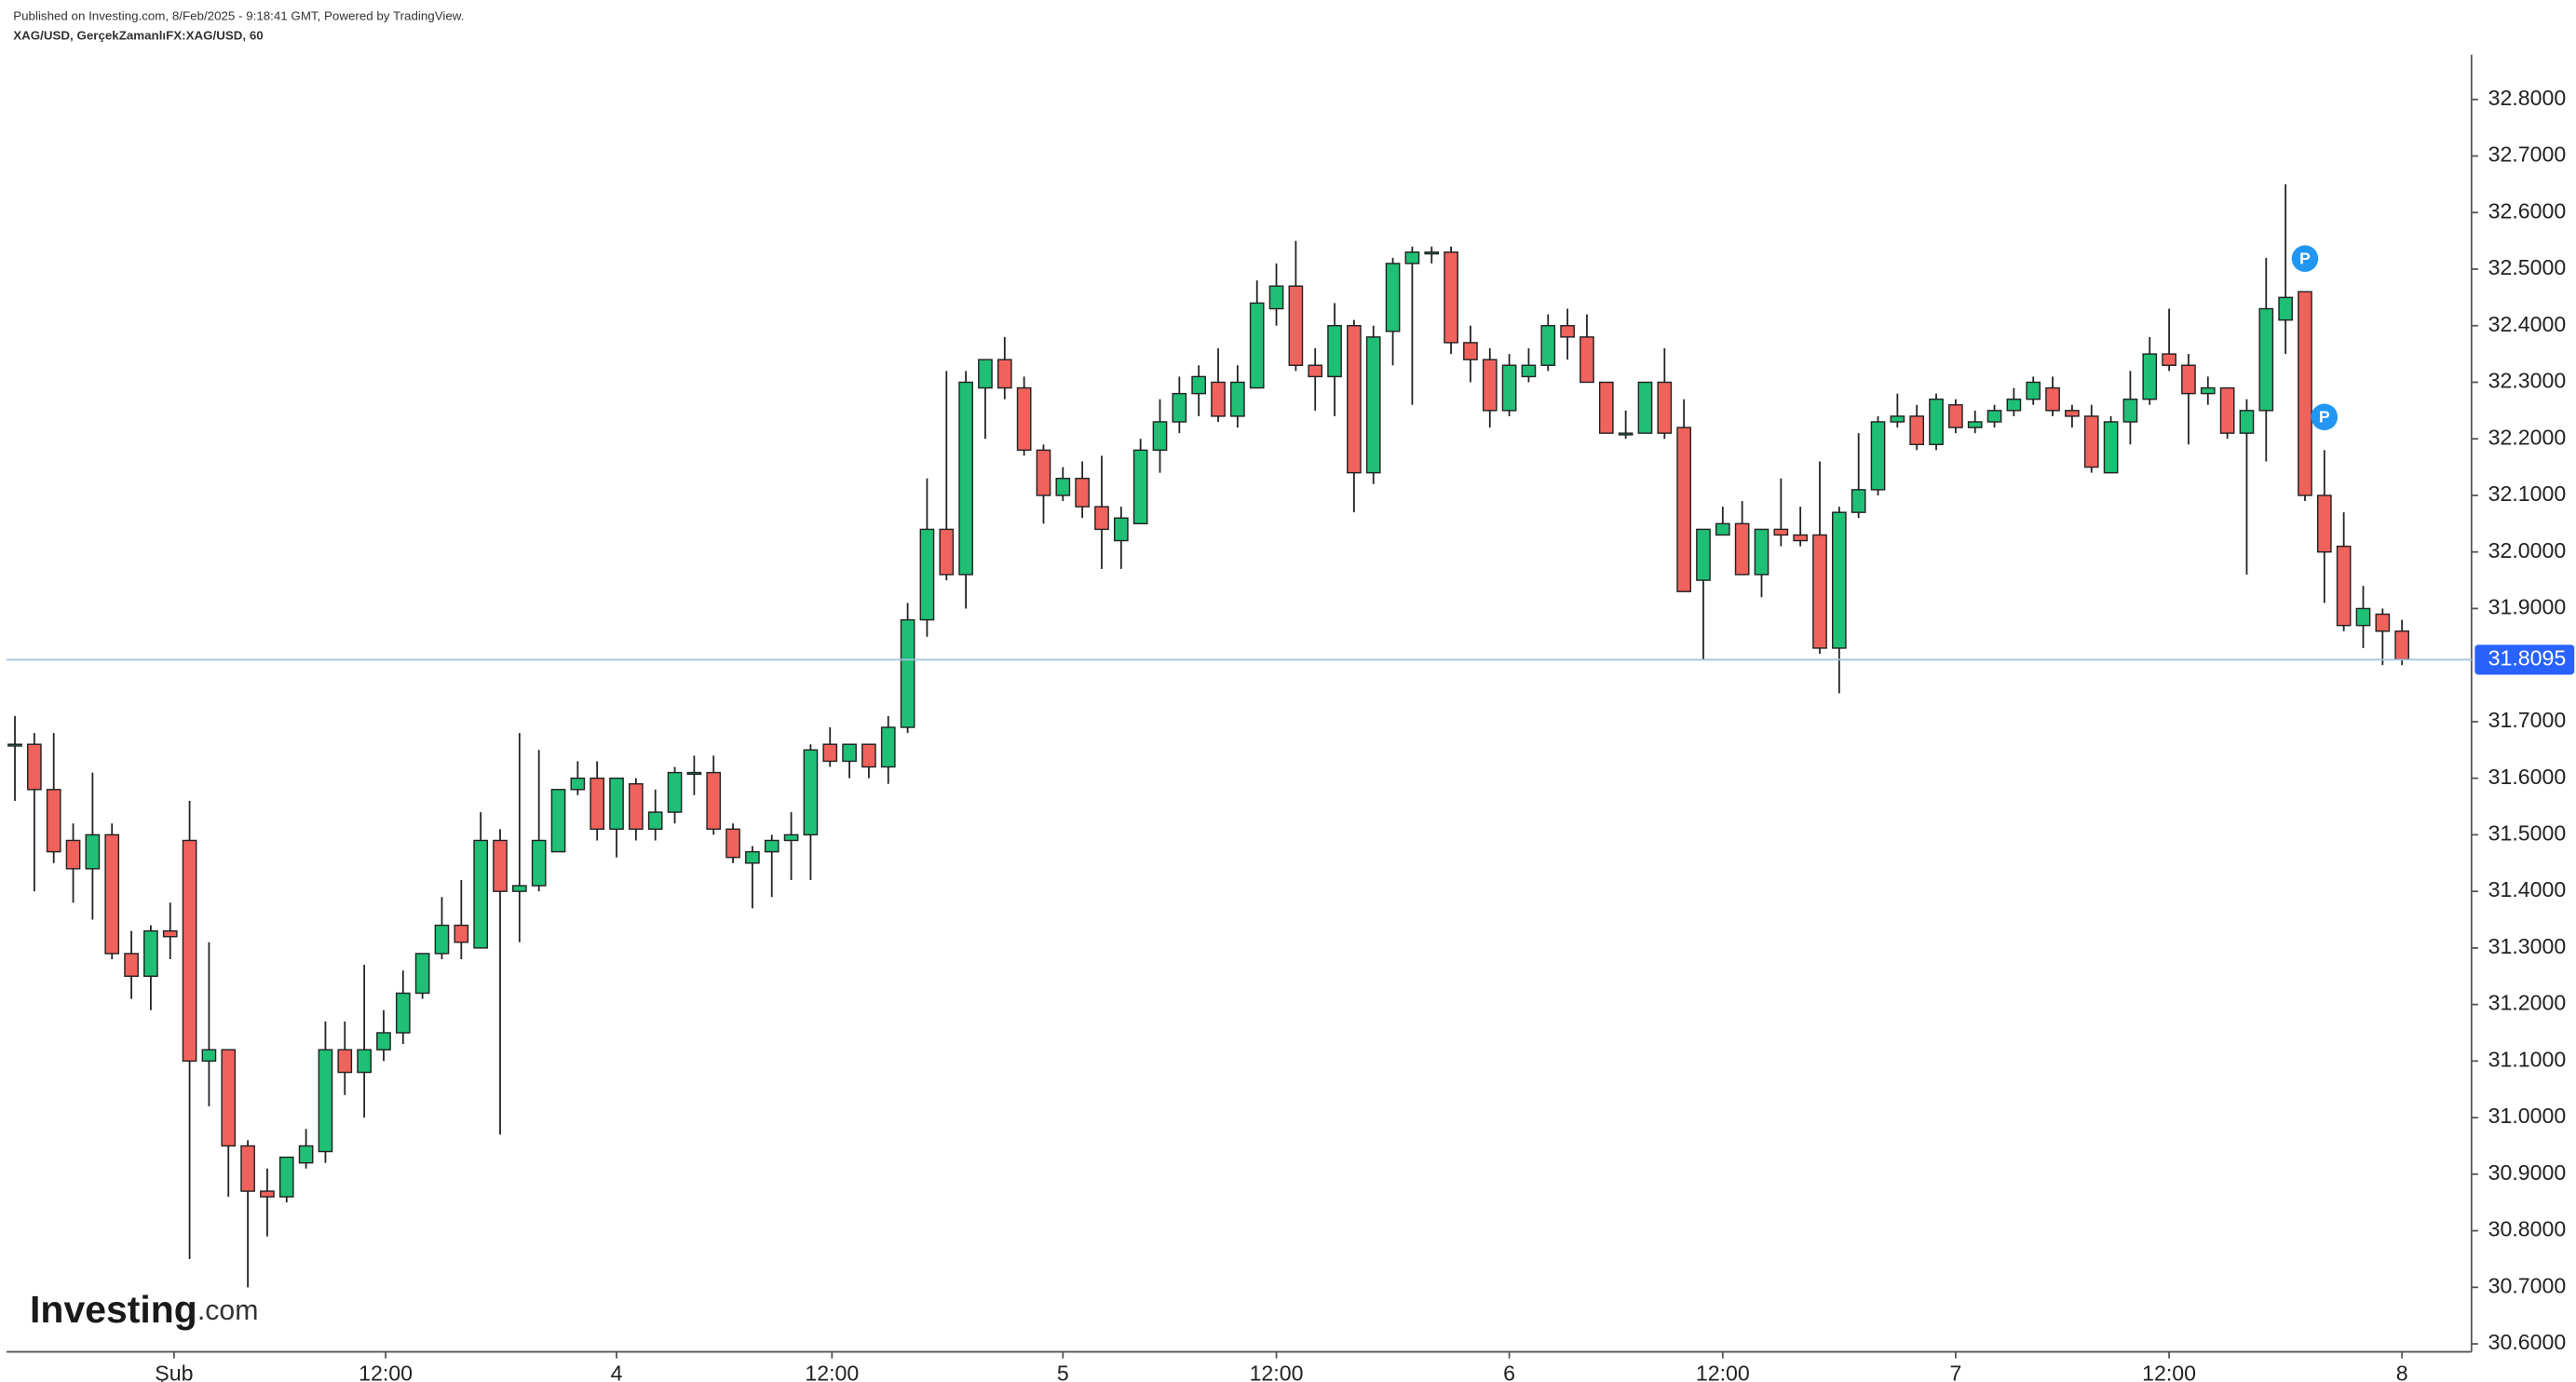  I want to click on logo-suffix: .com, so click(228, 1310).